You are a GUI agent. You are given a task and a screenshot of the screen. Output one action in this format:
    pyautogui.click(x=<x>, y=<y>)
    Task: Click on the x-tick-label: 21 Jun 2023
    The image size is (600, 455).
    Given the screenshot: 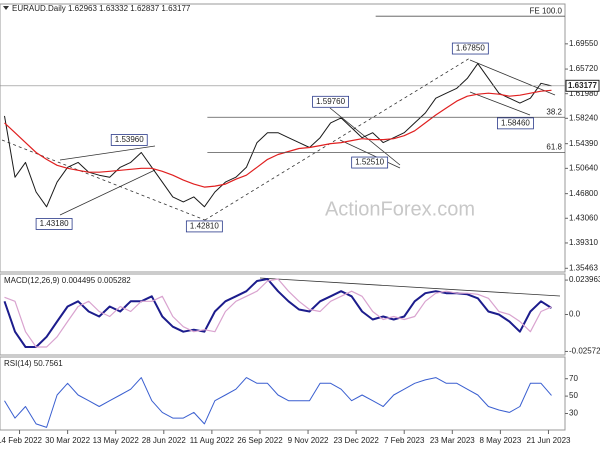 What is the action you would take?
    pyautogui.click(x=548, y=440)
    